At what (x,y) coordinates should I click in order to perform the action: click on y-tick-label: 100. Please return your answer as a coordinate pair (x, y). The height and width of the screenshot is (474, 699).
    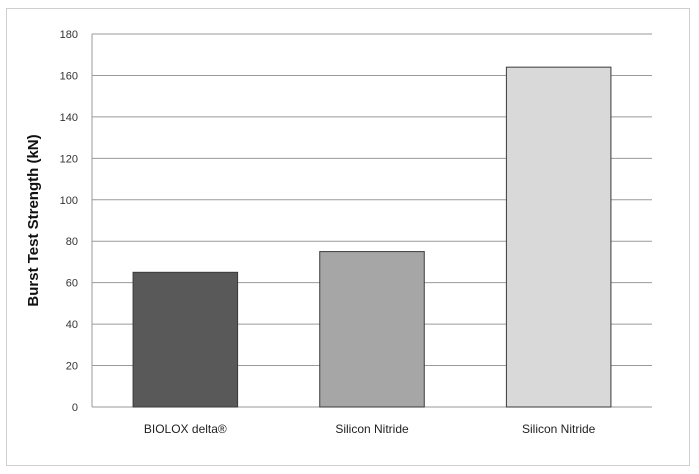
    Looking at the image, I should click on (69, 201).